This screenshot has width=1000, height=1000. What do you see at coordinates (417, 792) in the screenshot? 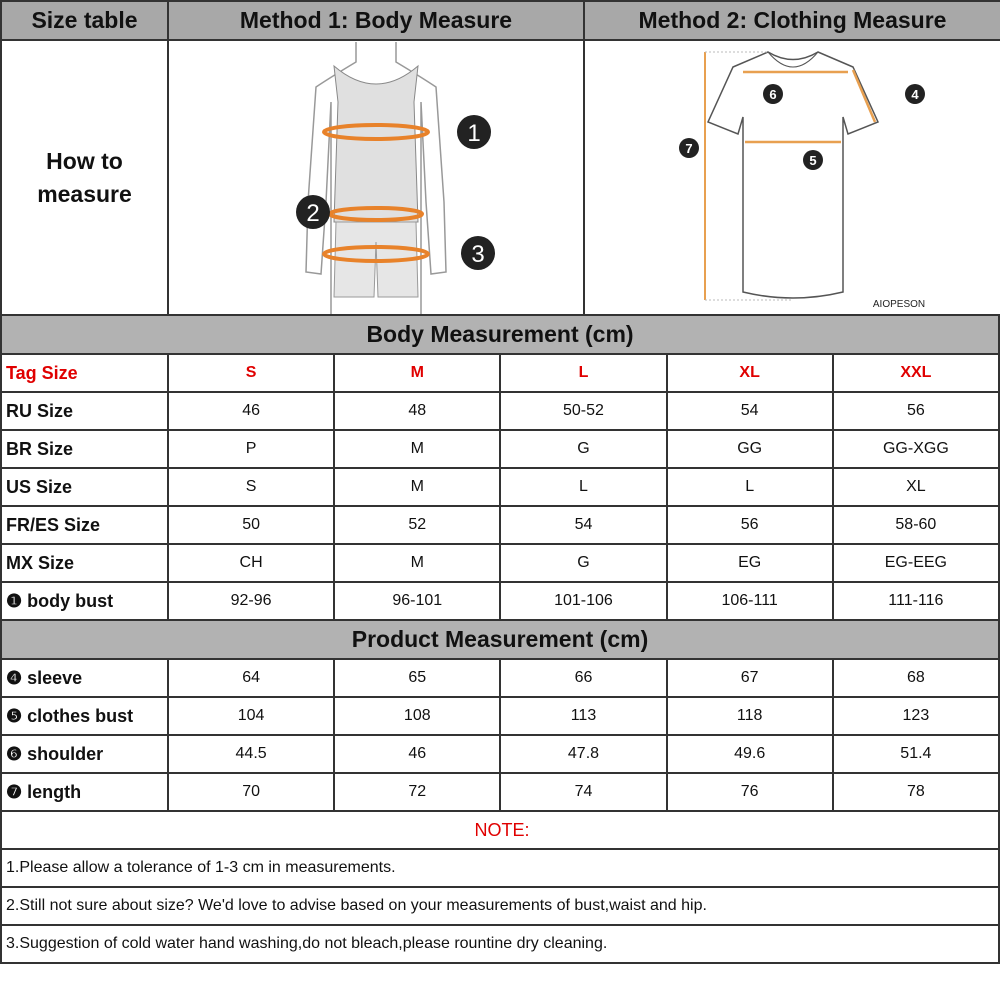
I see `table-cell: 72` at bounding box center [417, 792].